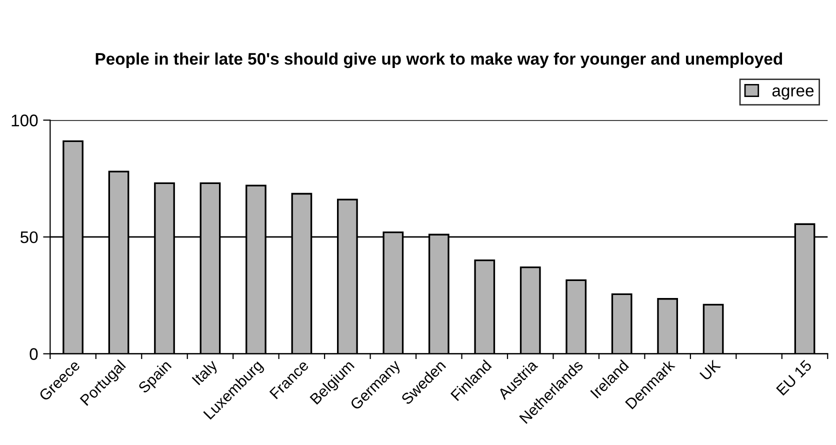  Describe the element at coordinates (793, 93) in the screenshot. I see `legend-label: agree` at that location.